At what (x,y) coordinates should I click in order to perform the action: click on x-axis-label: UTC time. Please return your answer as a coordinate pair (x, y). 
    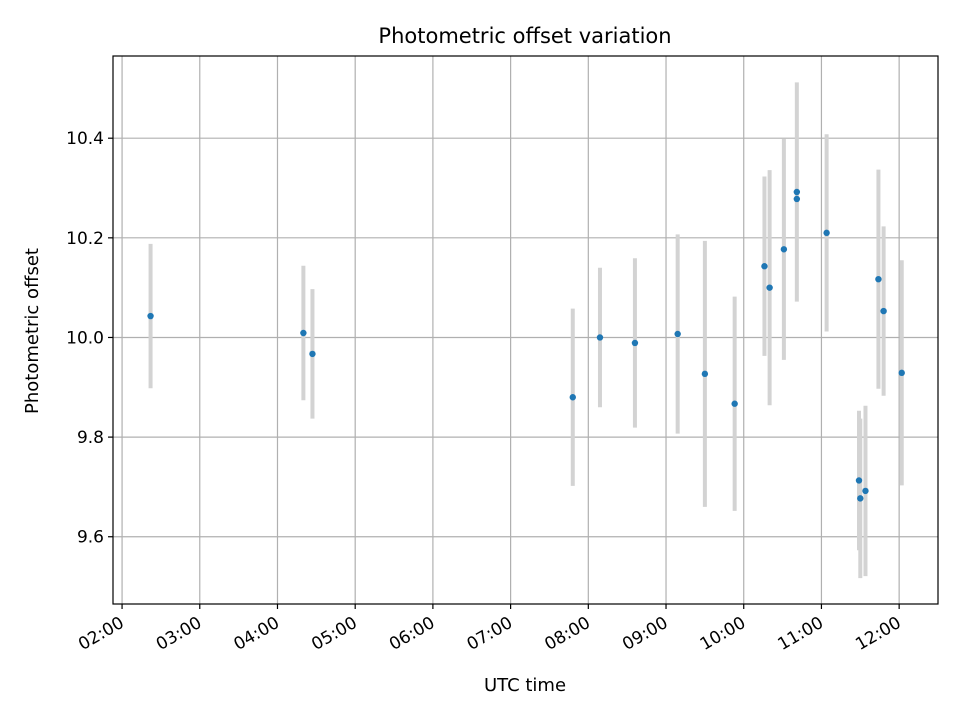
    Looking at the image, I should click on (525, 685).